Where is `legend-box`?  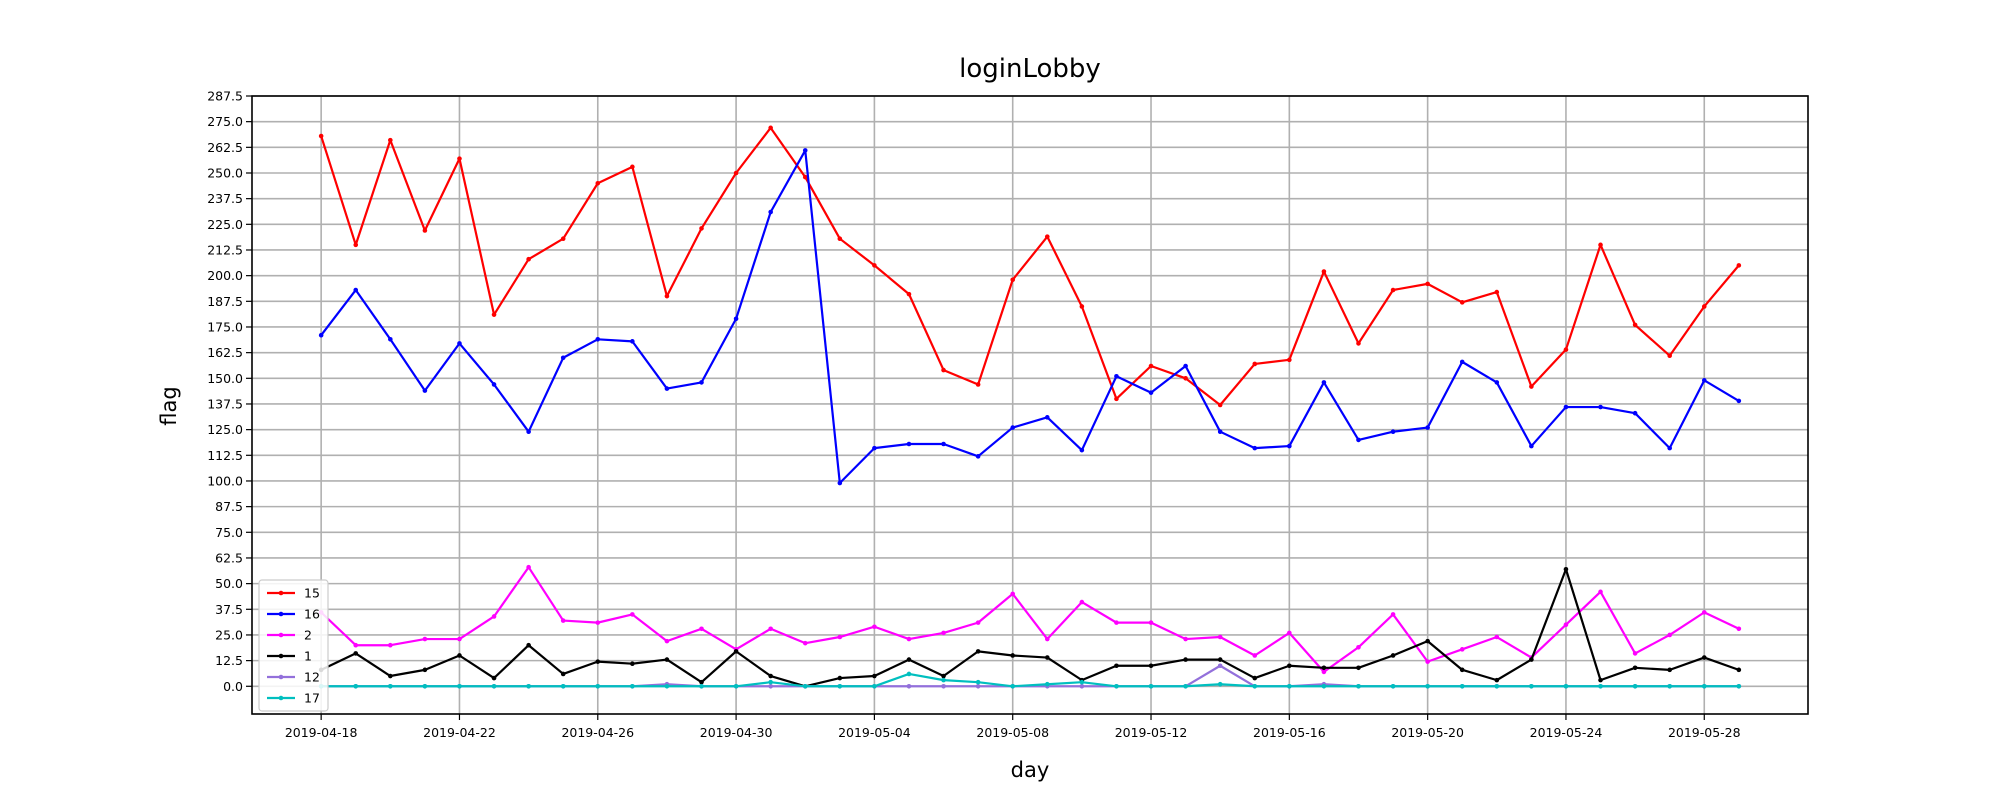
legend-box is located at coordinates (293, 645).